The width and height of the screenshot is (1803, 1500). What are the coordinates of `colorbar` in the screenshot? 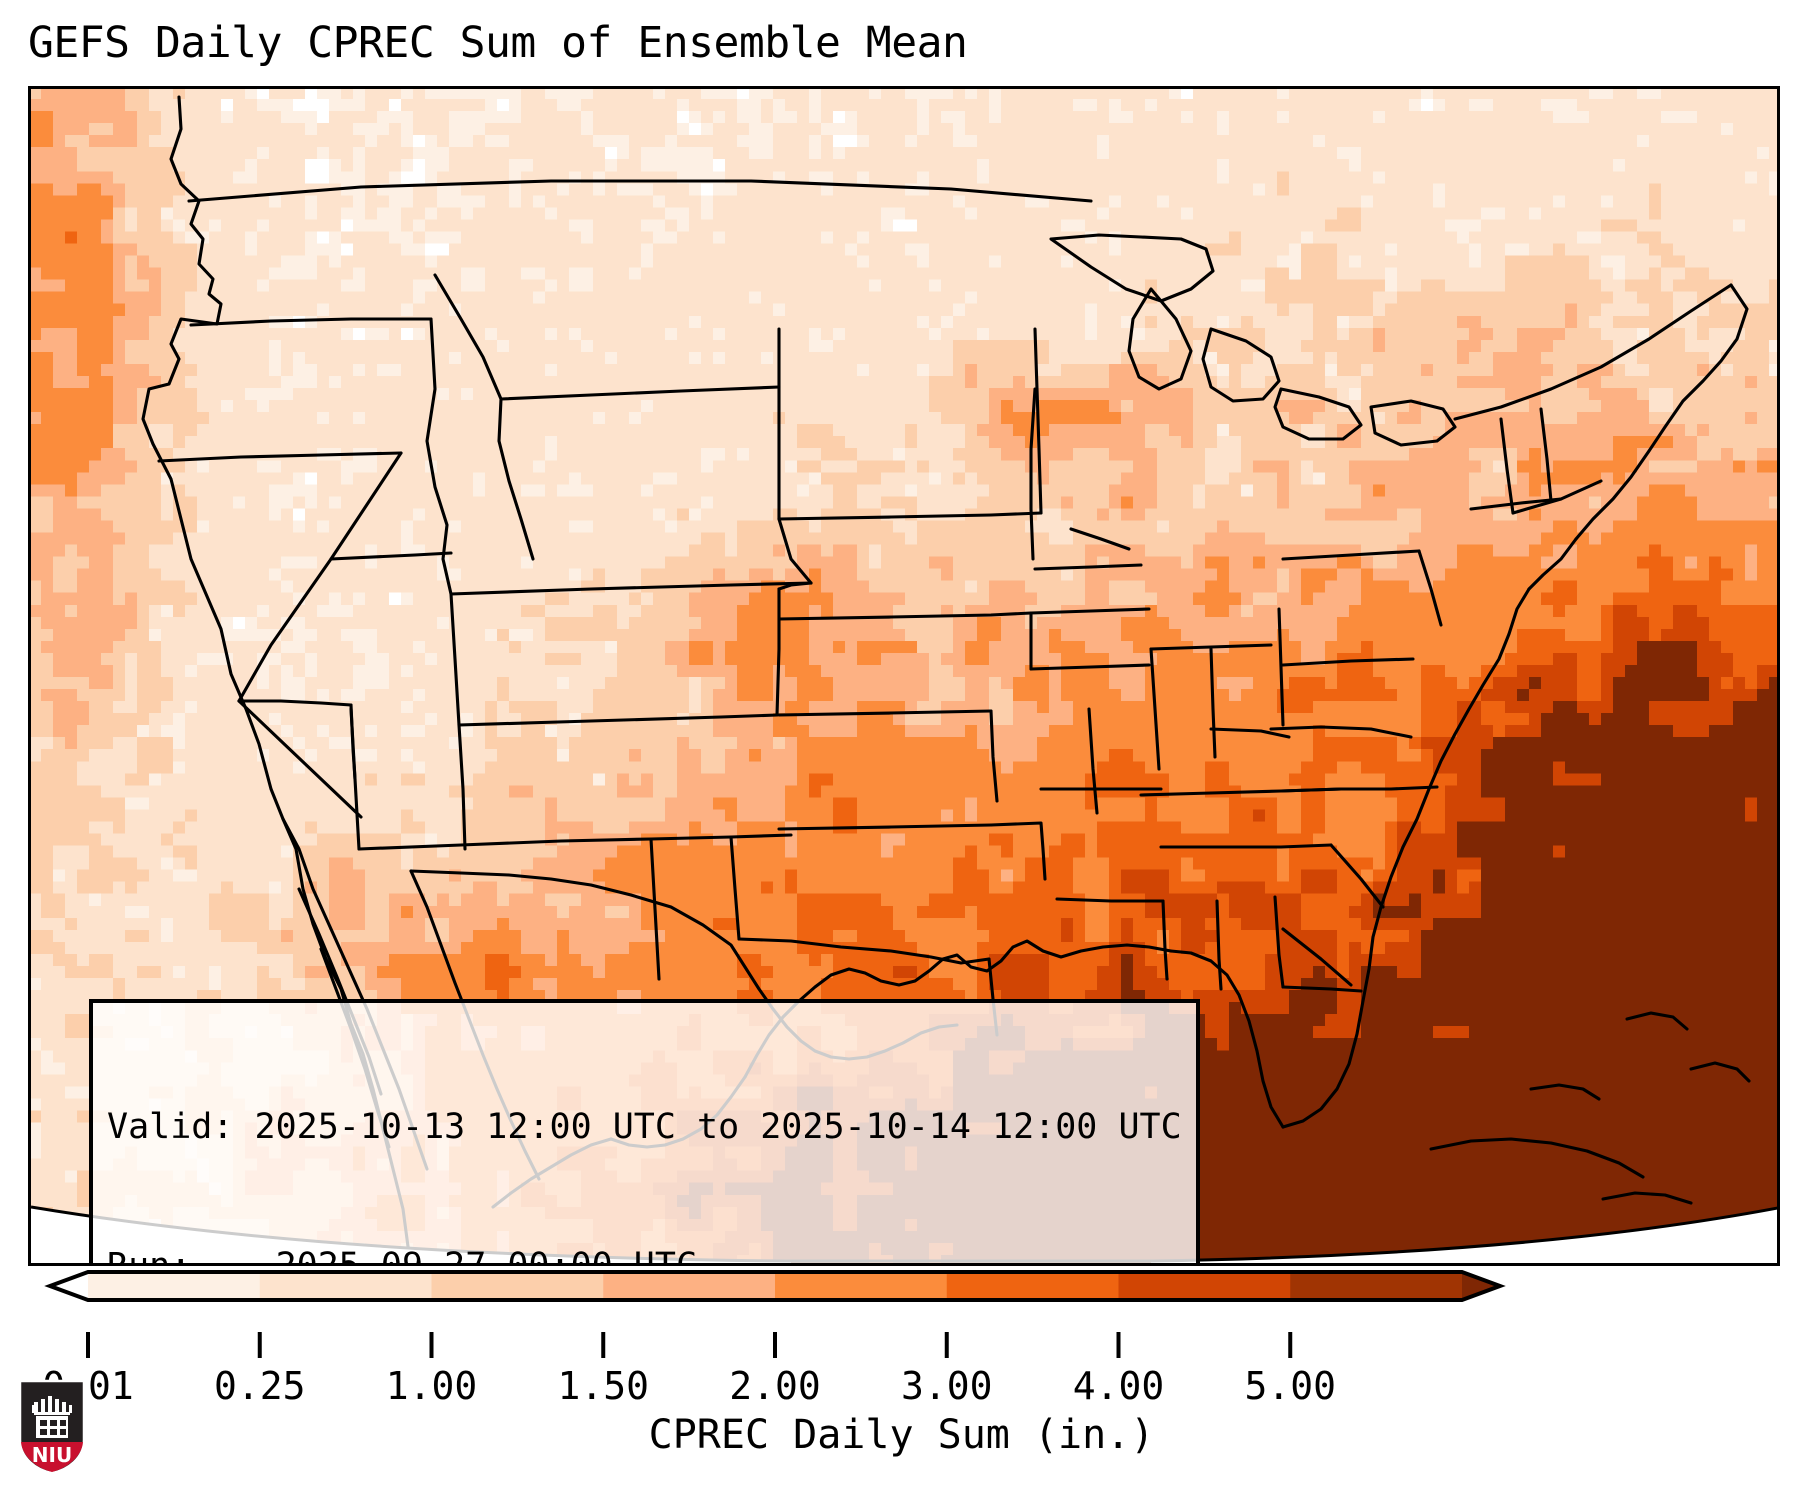 It's located at (901, 1298).